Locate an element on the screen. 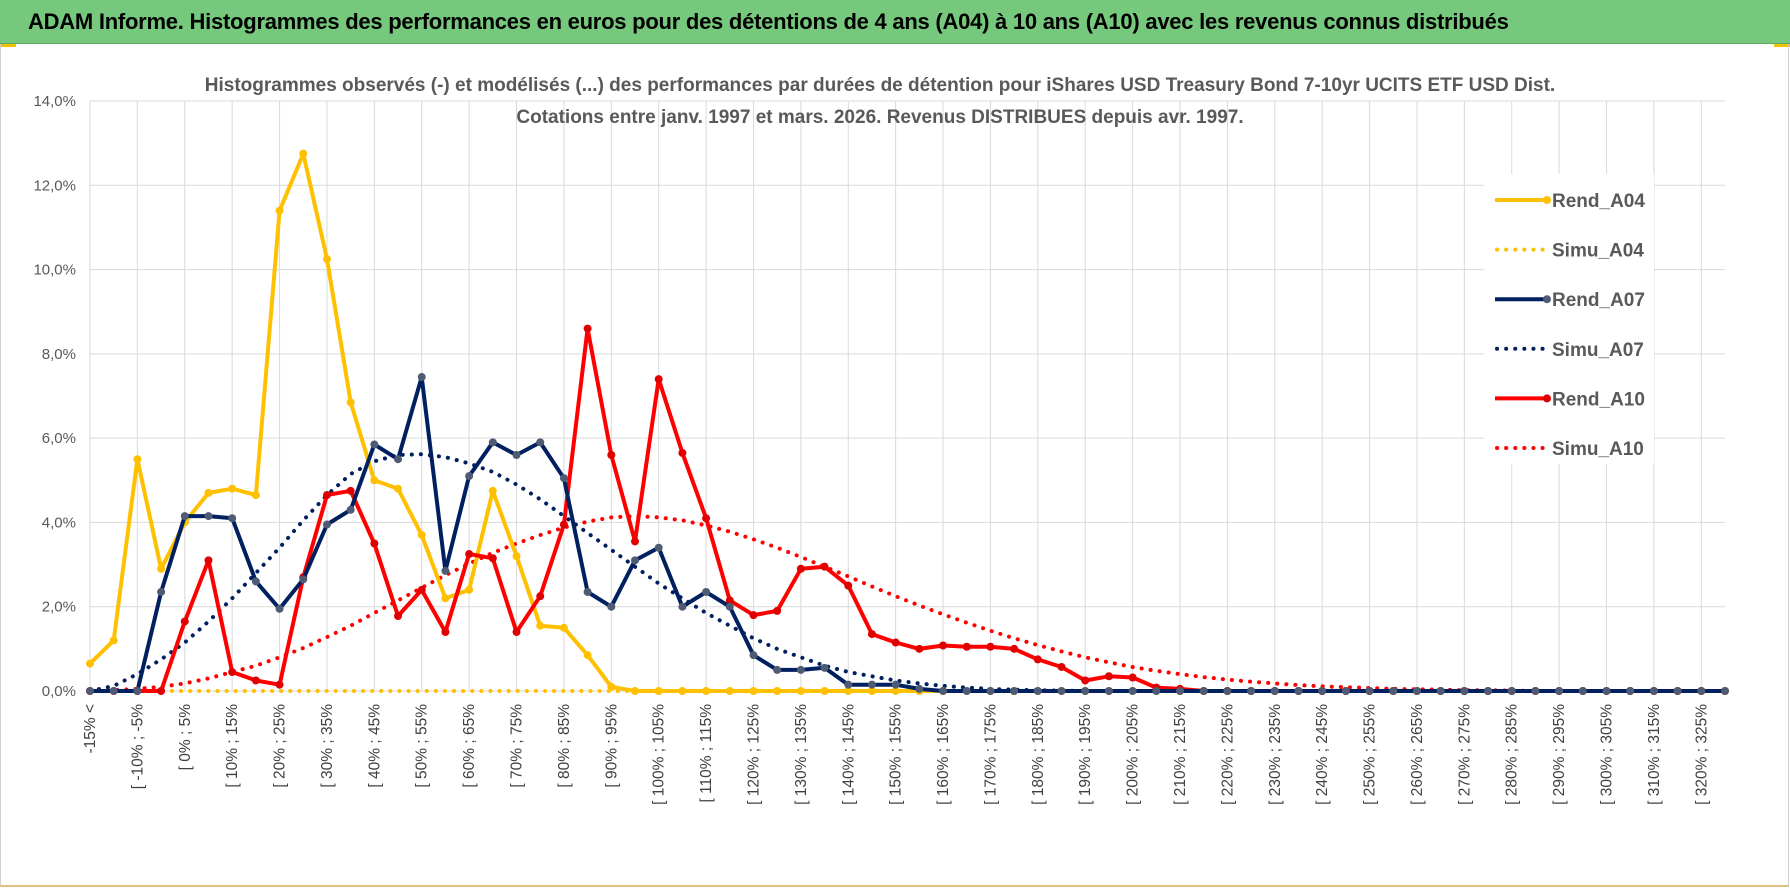 The image size is (1790, 888). y-tick-label: 14,0% is located at coordinates (54, 101).